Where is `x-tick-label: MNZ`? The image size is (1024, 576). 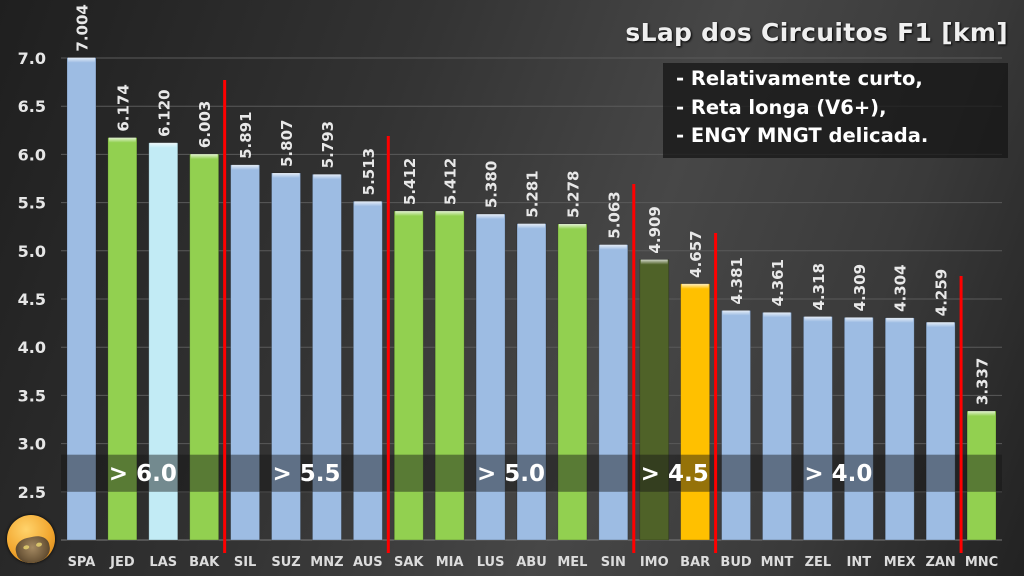 x-tick-label: MNZ is located at coordinates (326, 562).